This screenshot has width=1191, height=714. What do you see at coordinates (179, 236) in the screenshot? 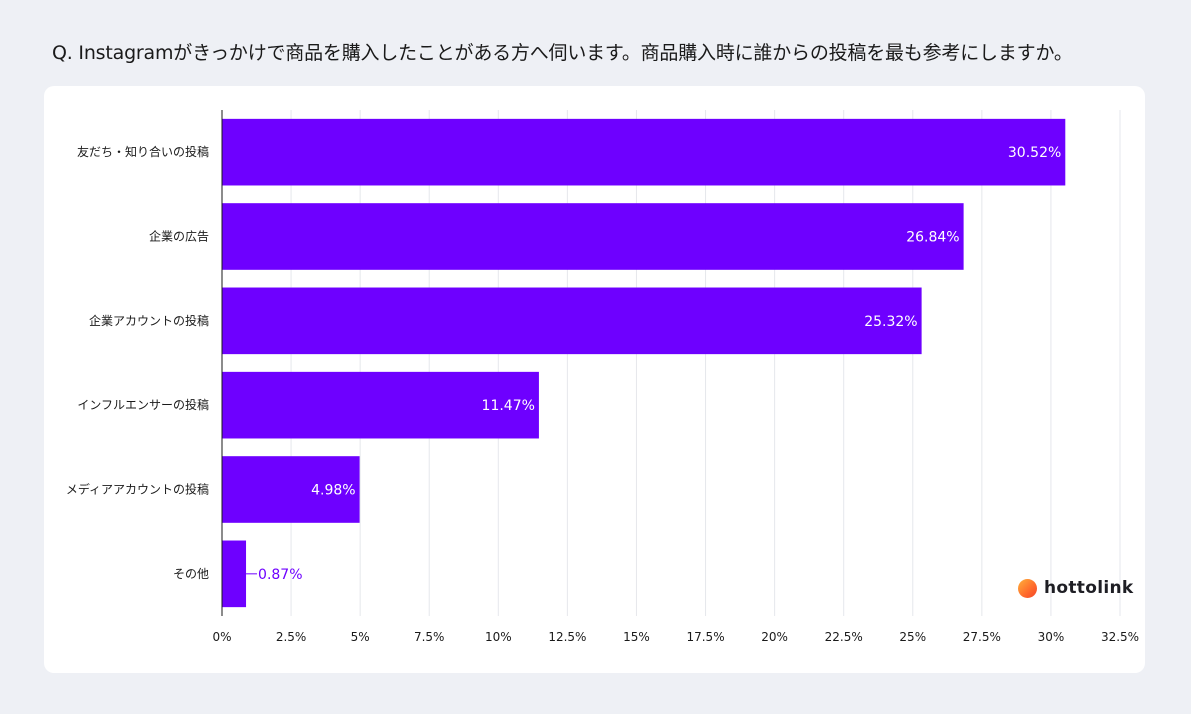
I see `category-label: 企業の広告` at bounding box center [179, 236].